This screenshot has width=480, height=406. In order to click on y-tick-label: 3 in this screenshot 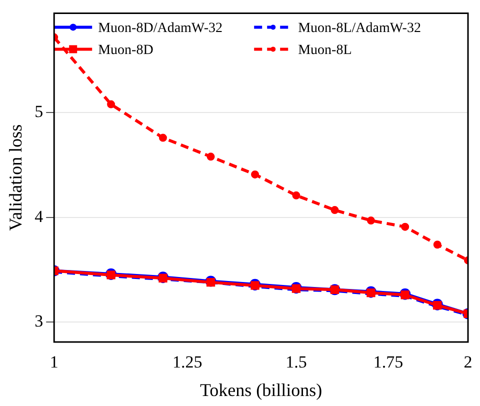, I will do `click(39, 321)`.